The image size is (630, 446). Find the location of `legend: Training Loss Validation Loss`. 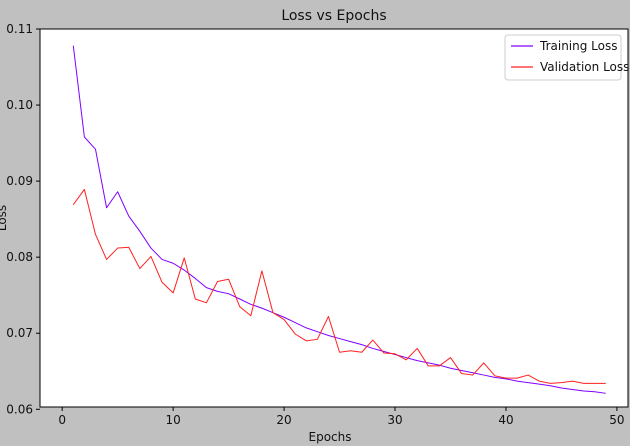

legend: Training Loss Validation Loss is located at coordinates (566, 57).